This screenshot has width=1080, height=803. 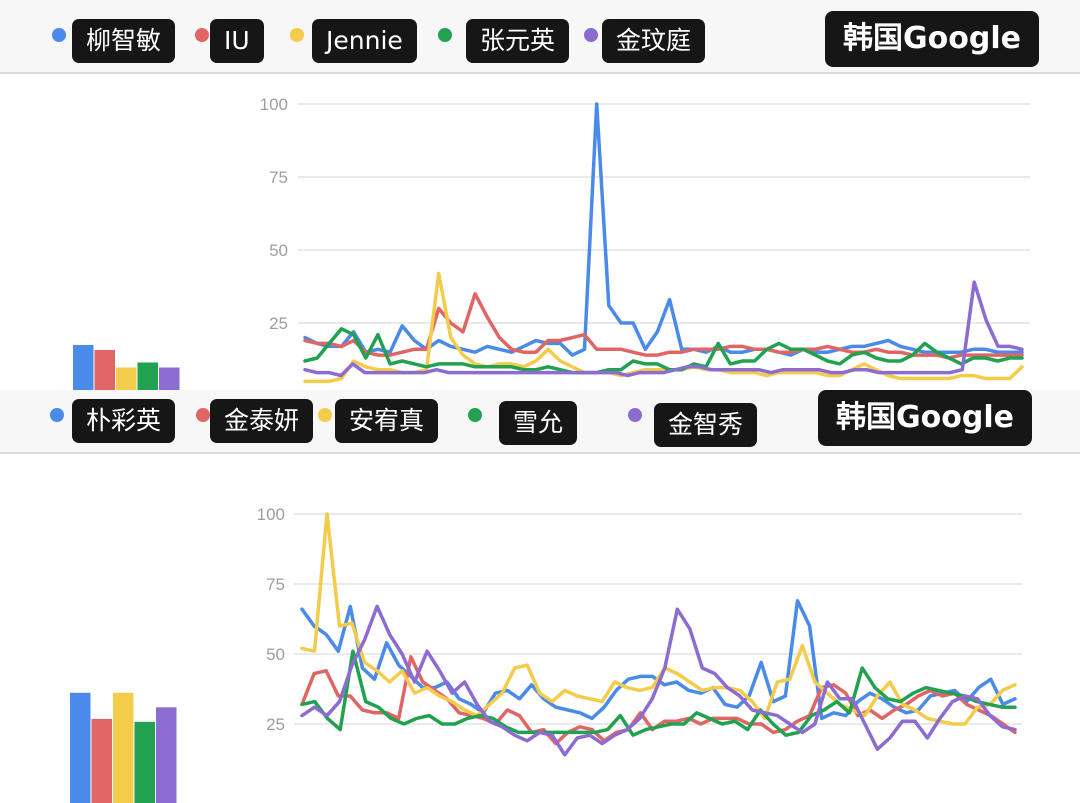 I want to click on series-label: 安宥真, so click(x=387, y=421).